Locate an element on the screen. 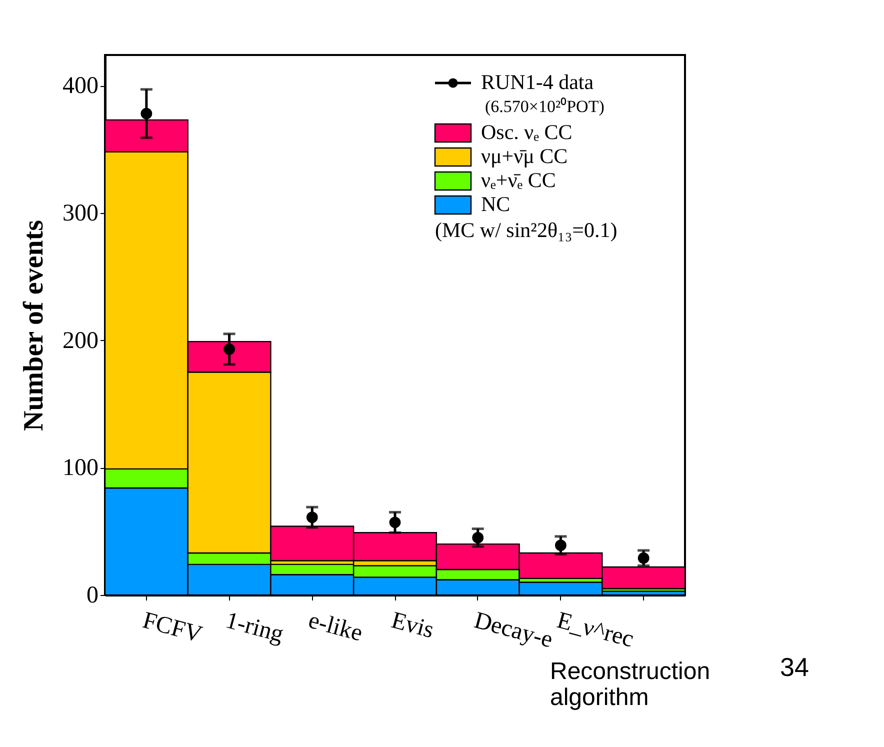  y-axis-title: Number of events is located at coordinates (34, 326).